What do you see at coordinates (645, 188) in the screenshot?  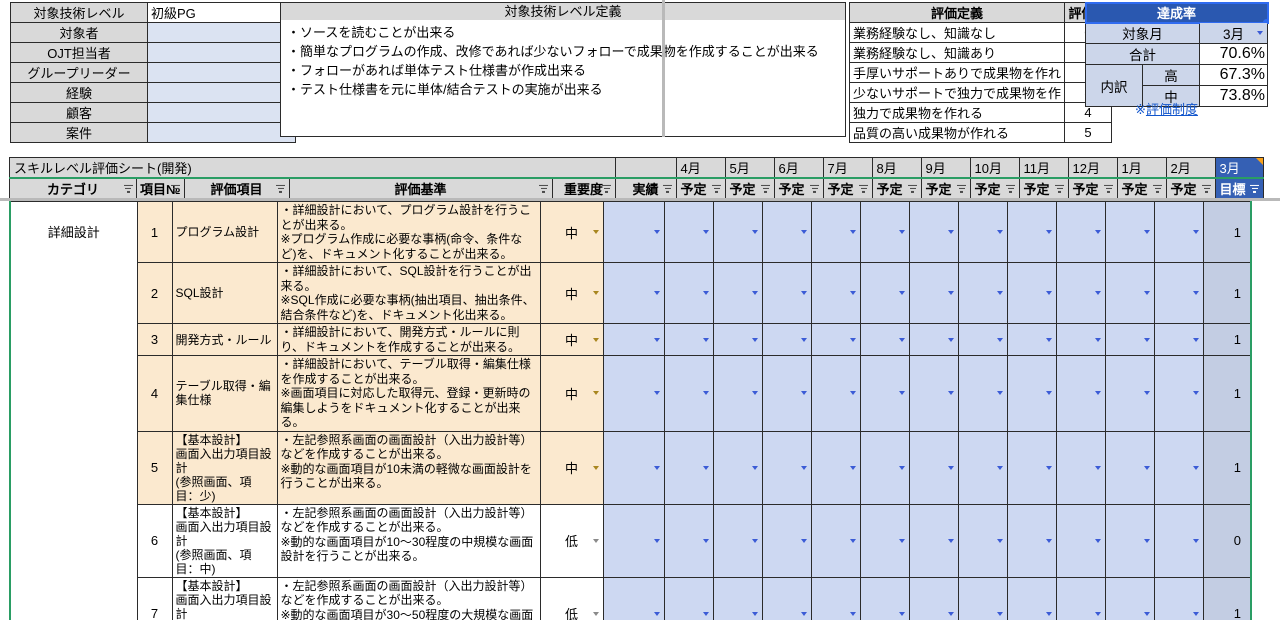 I see `col-header-actual: 実績` at bounding box center [645, 188].